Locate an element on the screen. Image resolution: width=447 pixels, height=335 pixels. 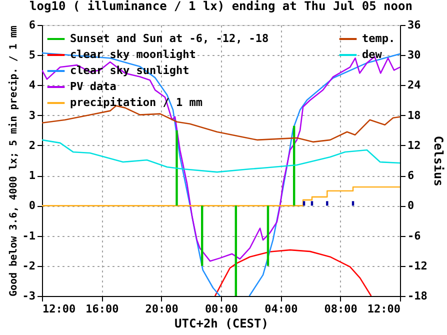
y-tick-label: -1 is located at coordinates (29, 235).